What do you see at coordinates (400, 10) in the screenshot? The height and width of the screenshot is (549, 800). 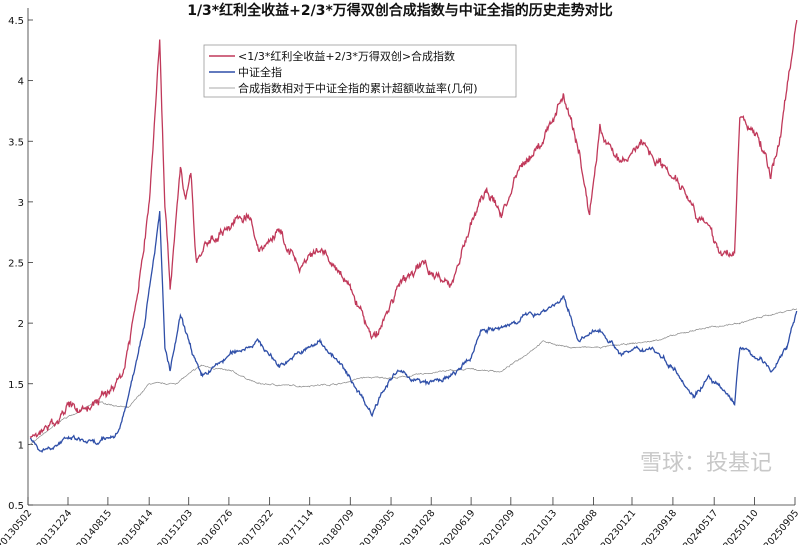 I see `chart-title: 1/3*红利全收益+2/3*万得双创合成指数与中证全指的历史走势对比` at bounding box center [400, 10].